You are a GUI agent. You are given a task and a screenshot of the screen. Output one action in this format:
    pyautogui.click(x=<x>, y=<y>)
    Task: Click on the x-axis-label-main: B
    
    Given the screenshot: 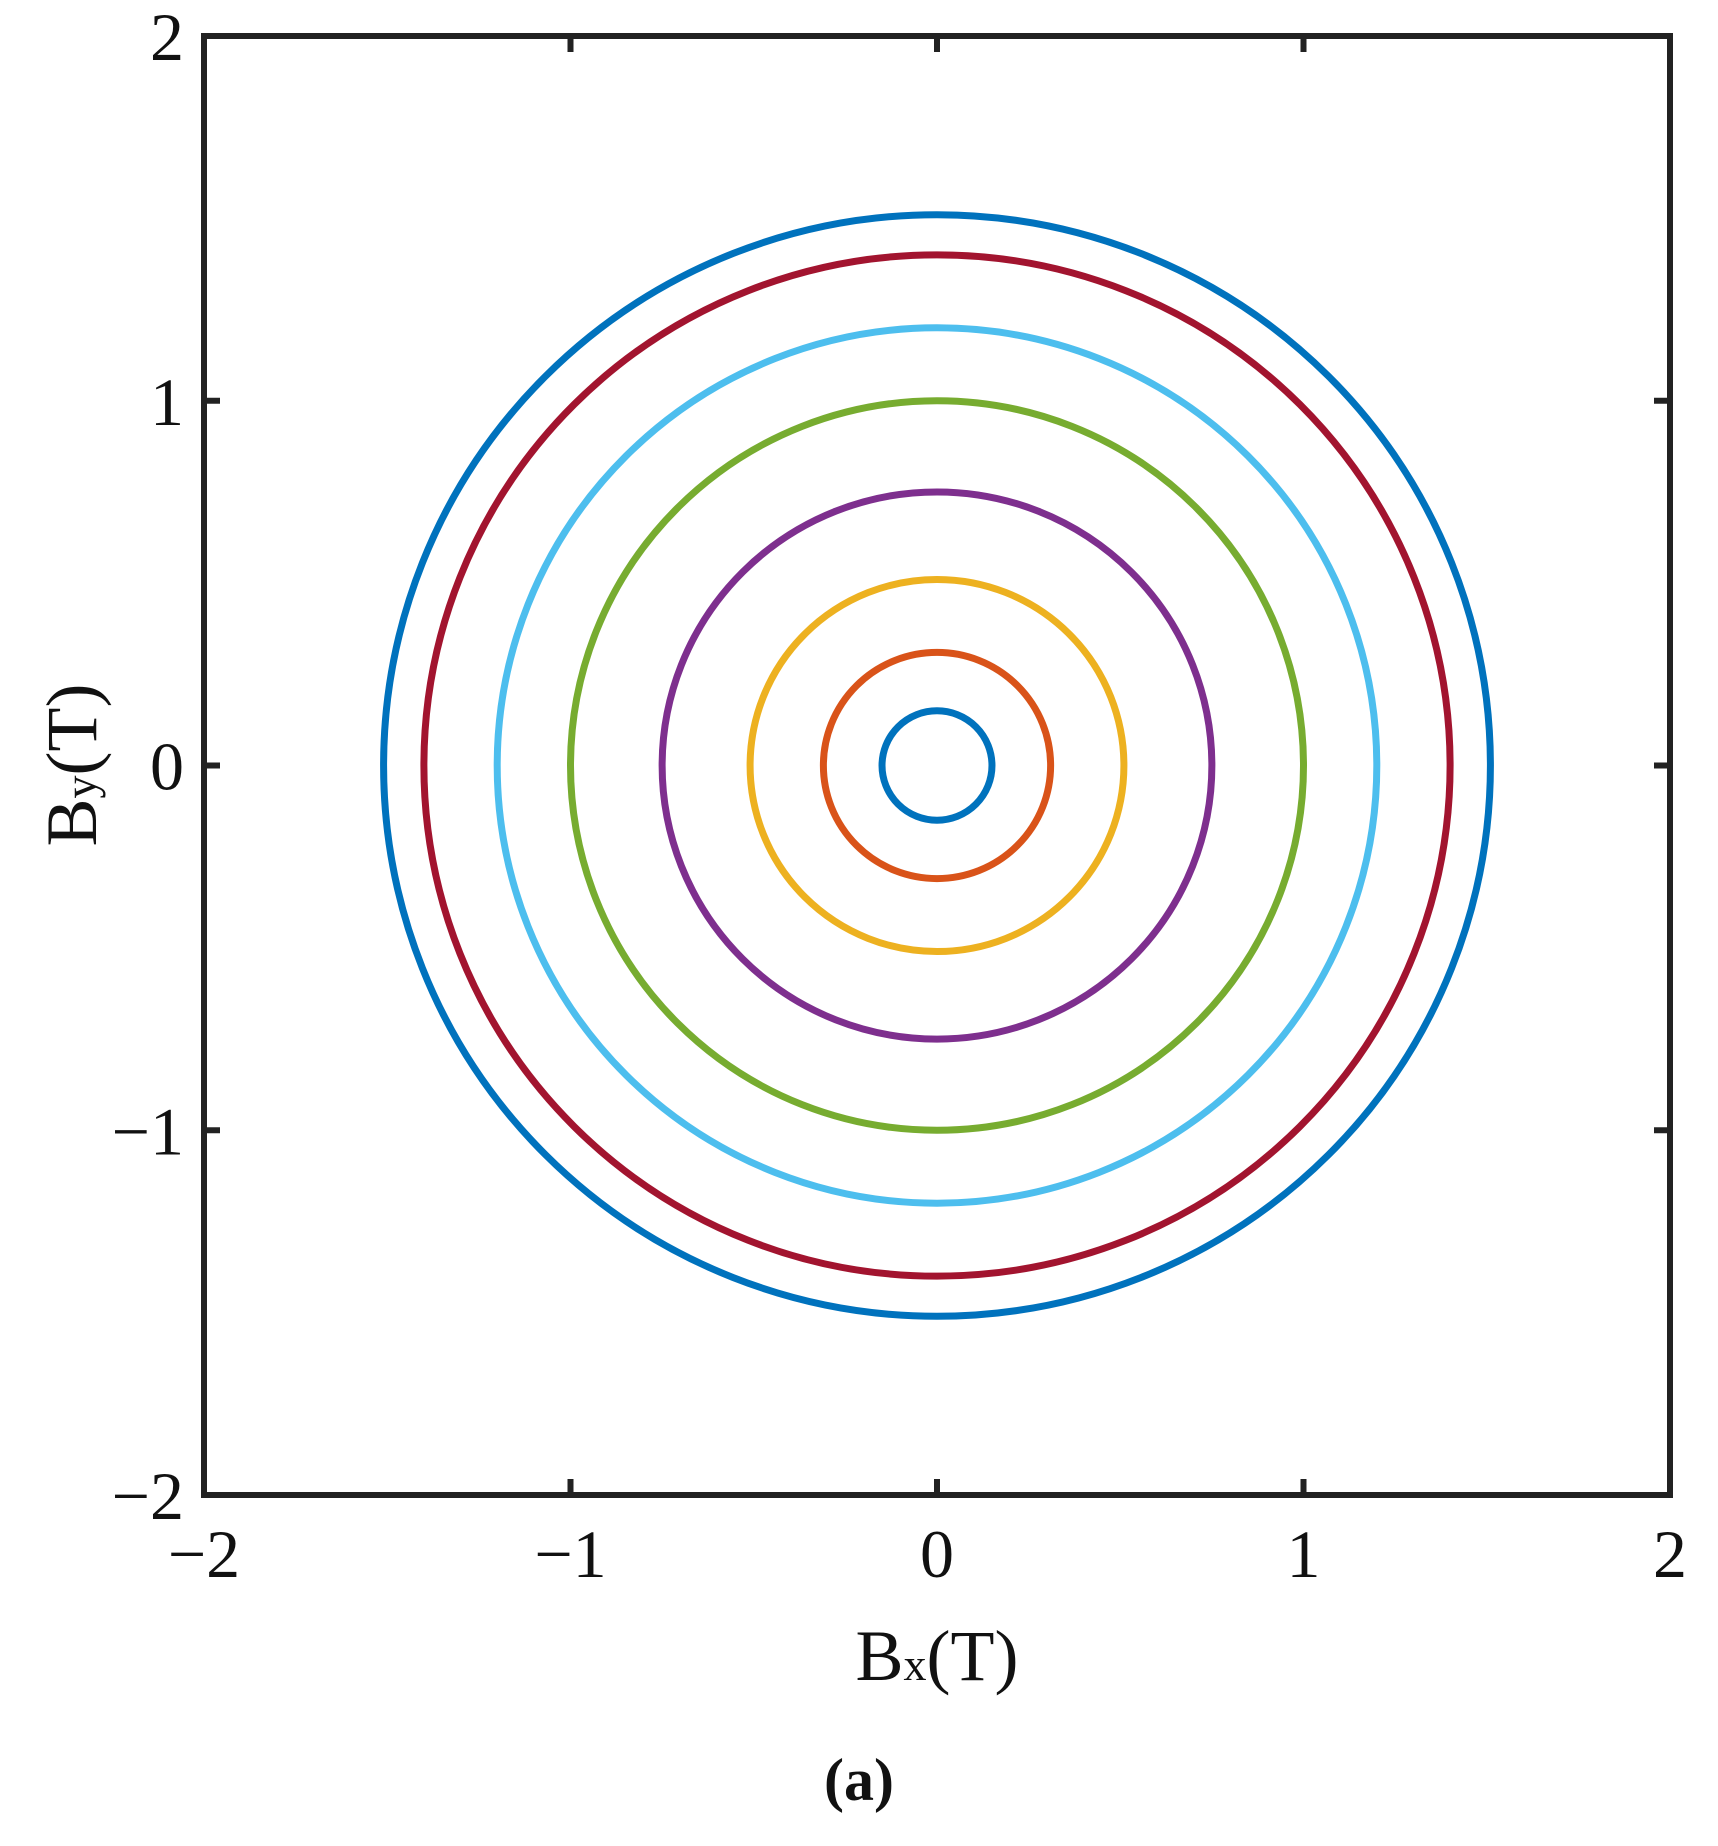 What is the action you would take?
    pyautogui.click(x=880, y=1656)
    